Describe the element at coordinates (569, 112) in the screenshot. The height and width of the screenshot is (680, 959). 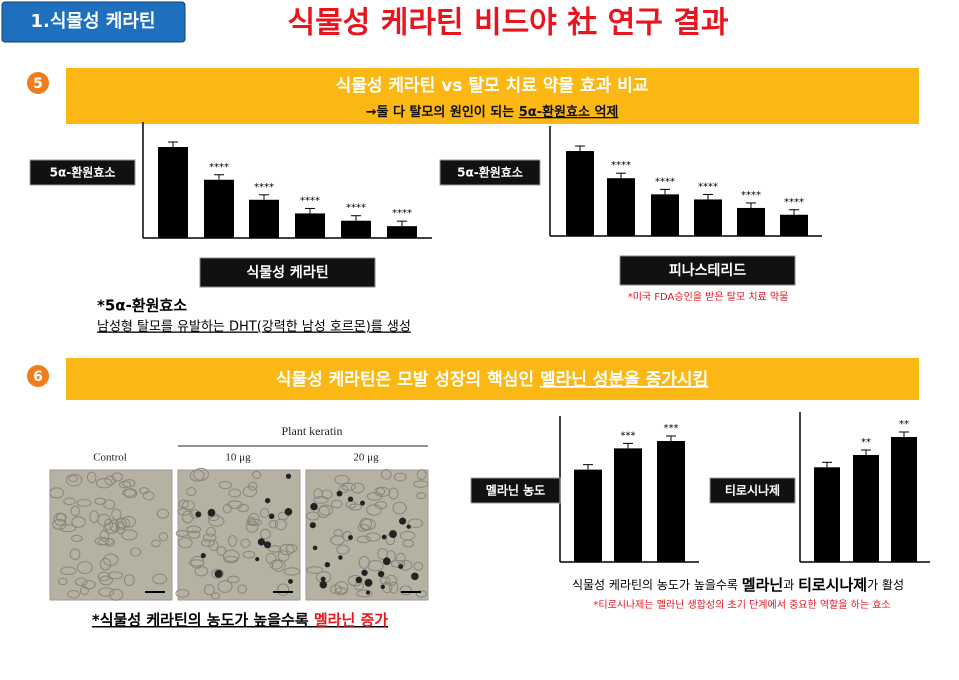
I see `subtitle-emphasis: 5α-환원효소 억제` at that location.